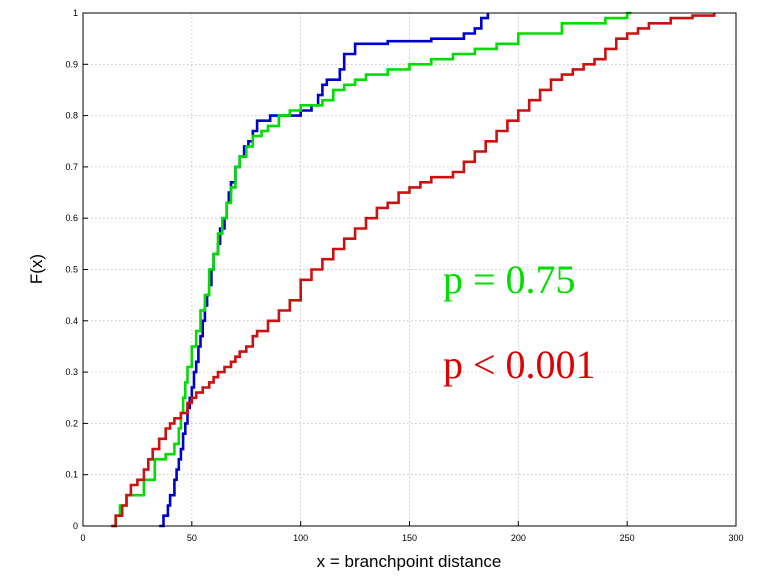 This screenshot has width=759, height=578. I want to click on y-tick-label: 0, so click(75, 526).